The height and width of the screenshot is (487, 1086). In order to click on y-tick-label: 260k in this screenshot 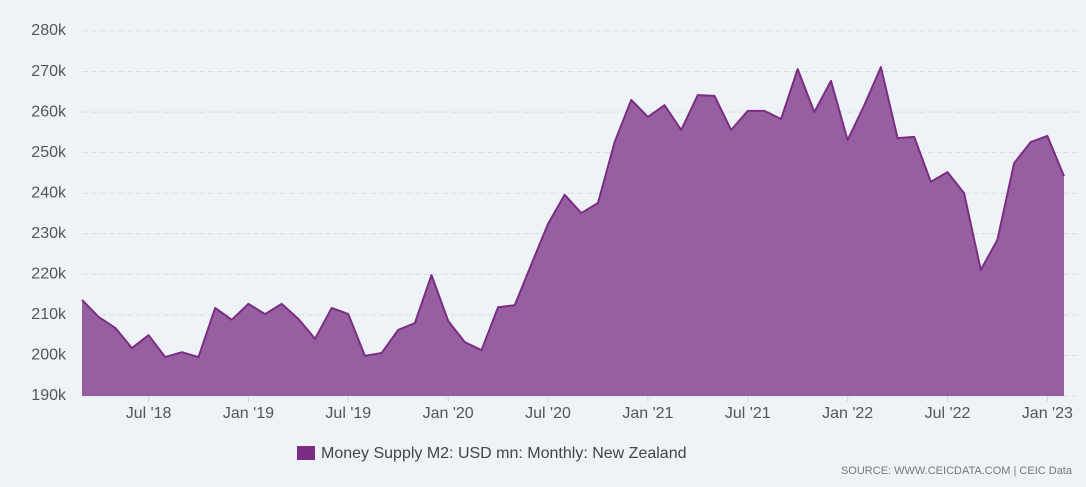, I will do `click(49, 111)`.